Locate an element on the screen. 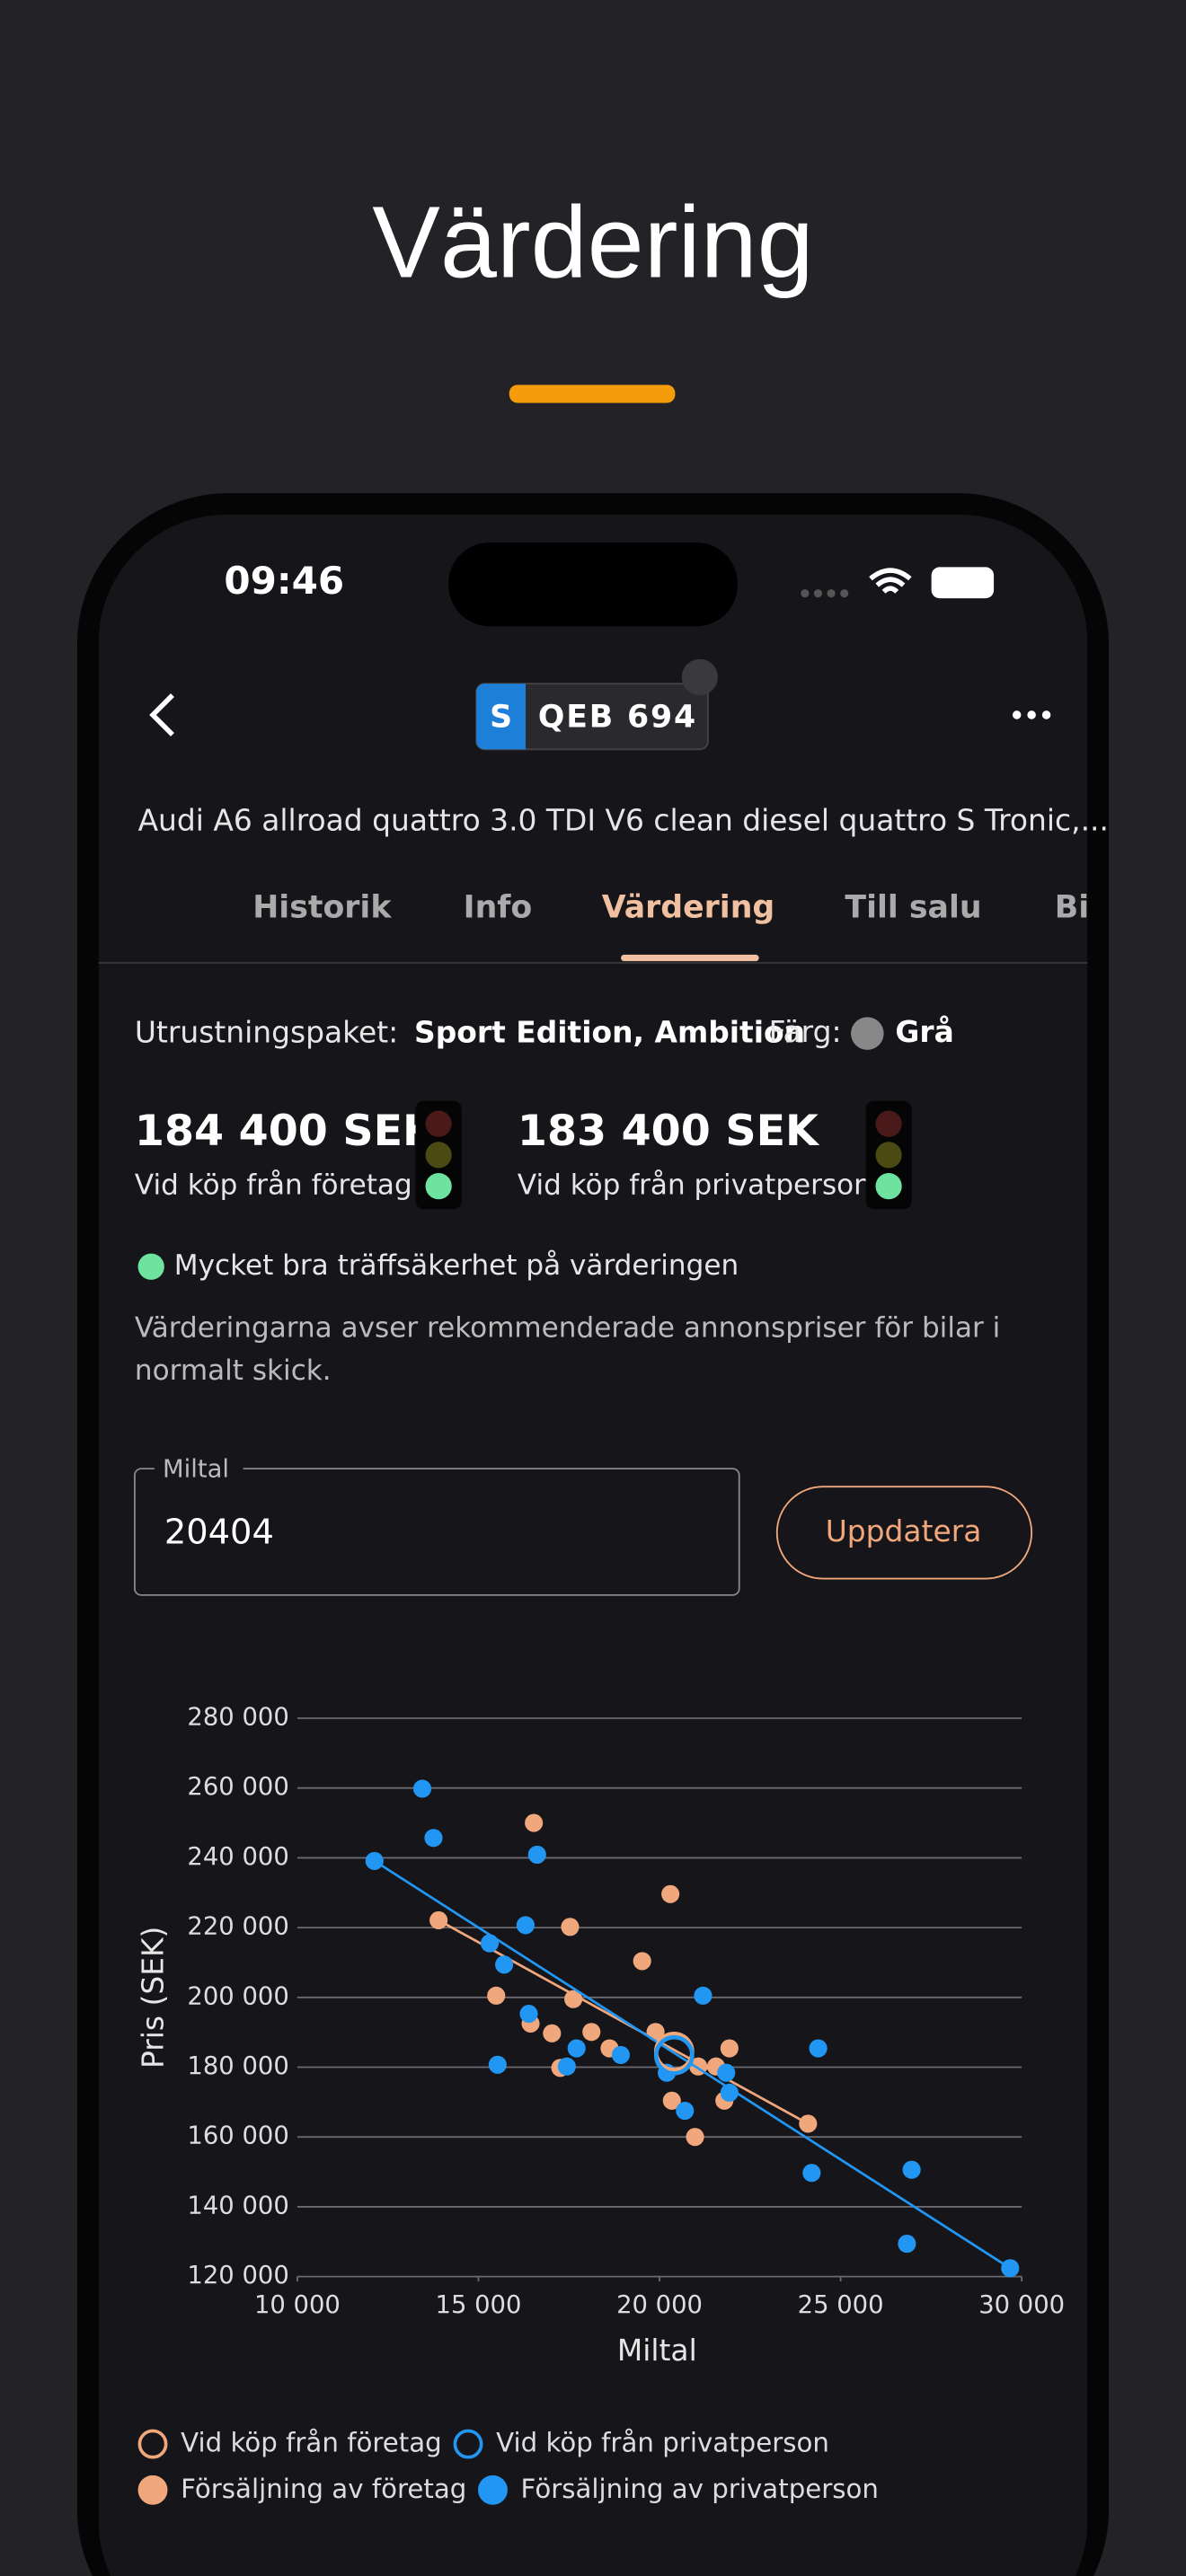 This screenshot has height=2576, width=1186. color-swatch is located at coordinates (867, 1033).